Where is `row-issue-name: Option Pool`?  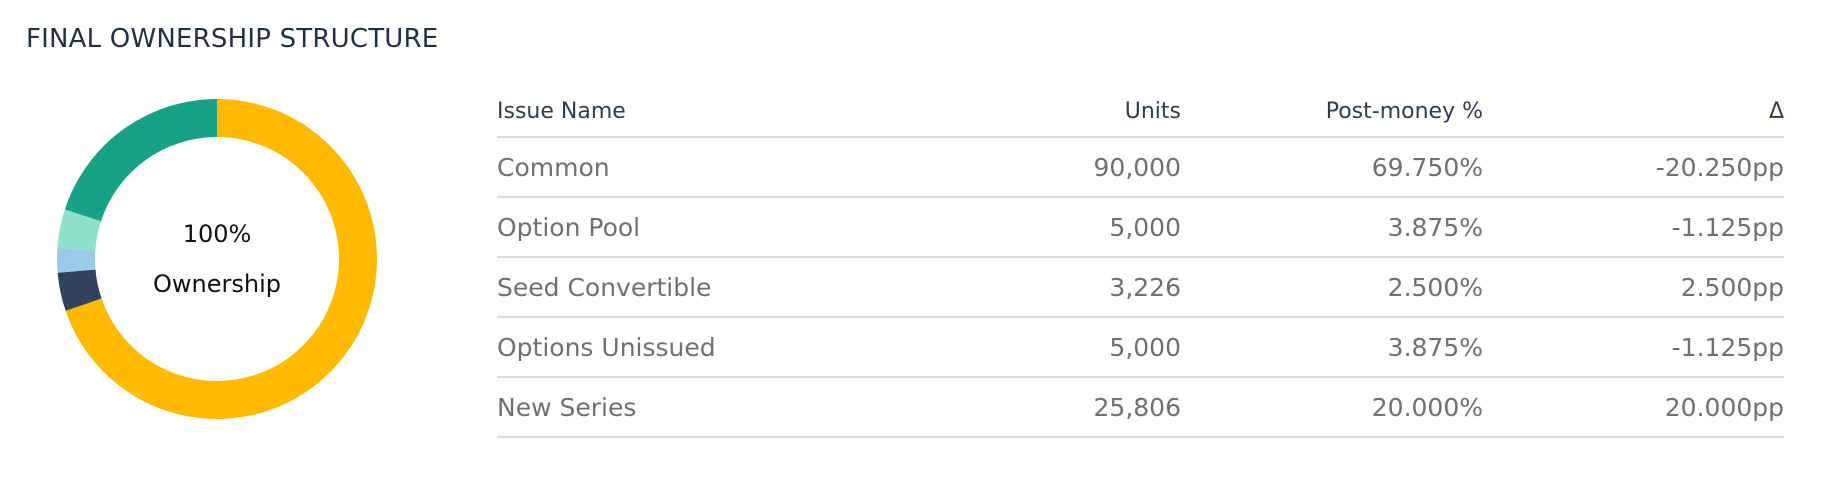 row-issue-name: Option Pool is located at coordinates (747, 227).